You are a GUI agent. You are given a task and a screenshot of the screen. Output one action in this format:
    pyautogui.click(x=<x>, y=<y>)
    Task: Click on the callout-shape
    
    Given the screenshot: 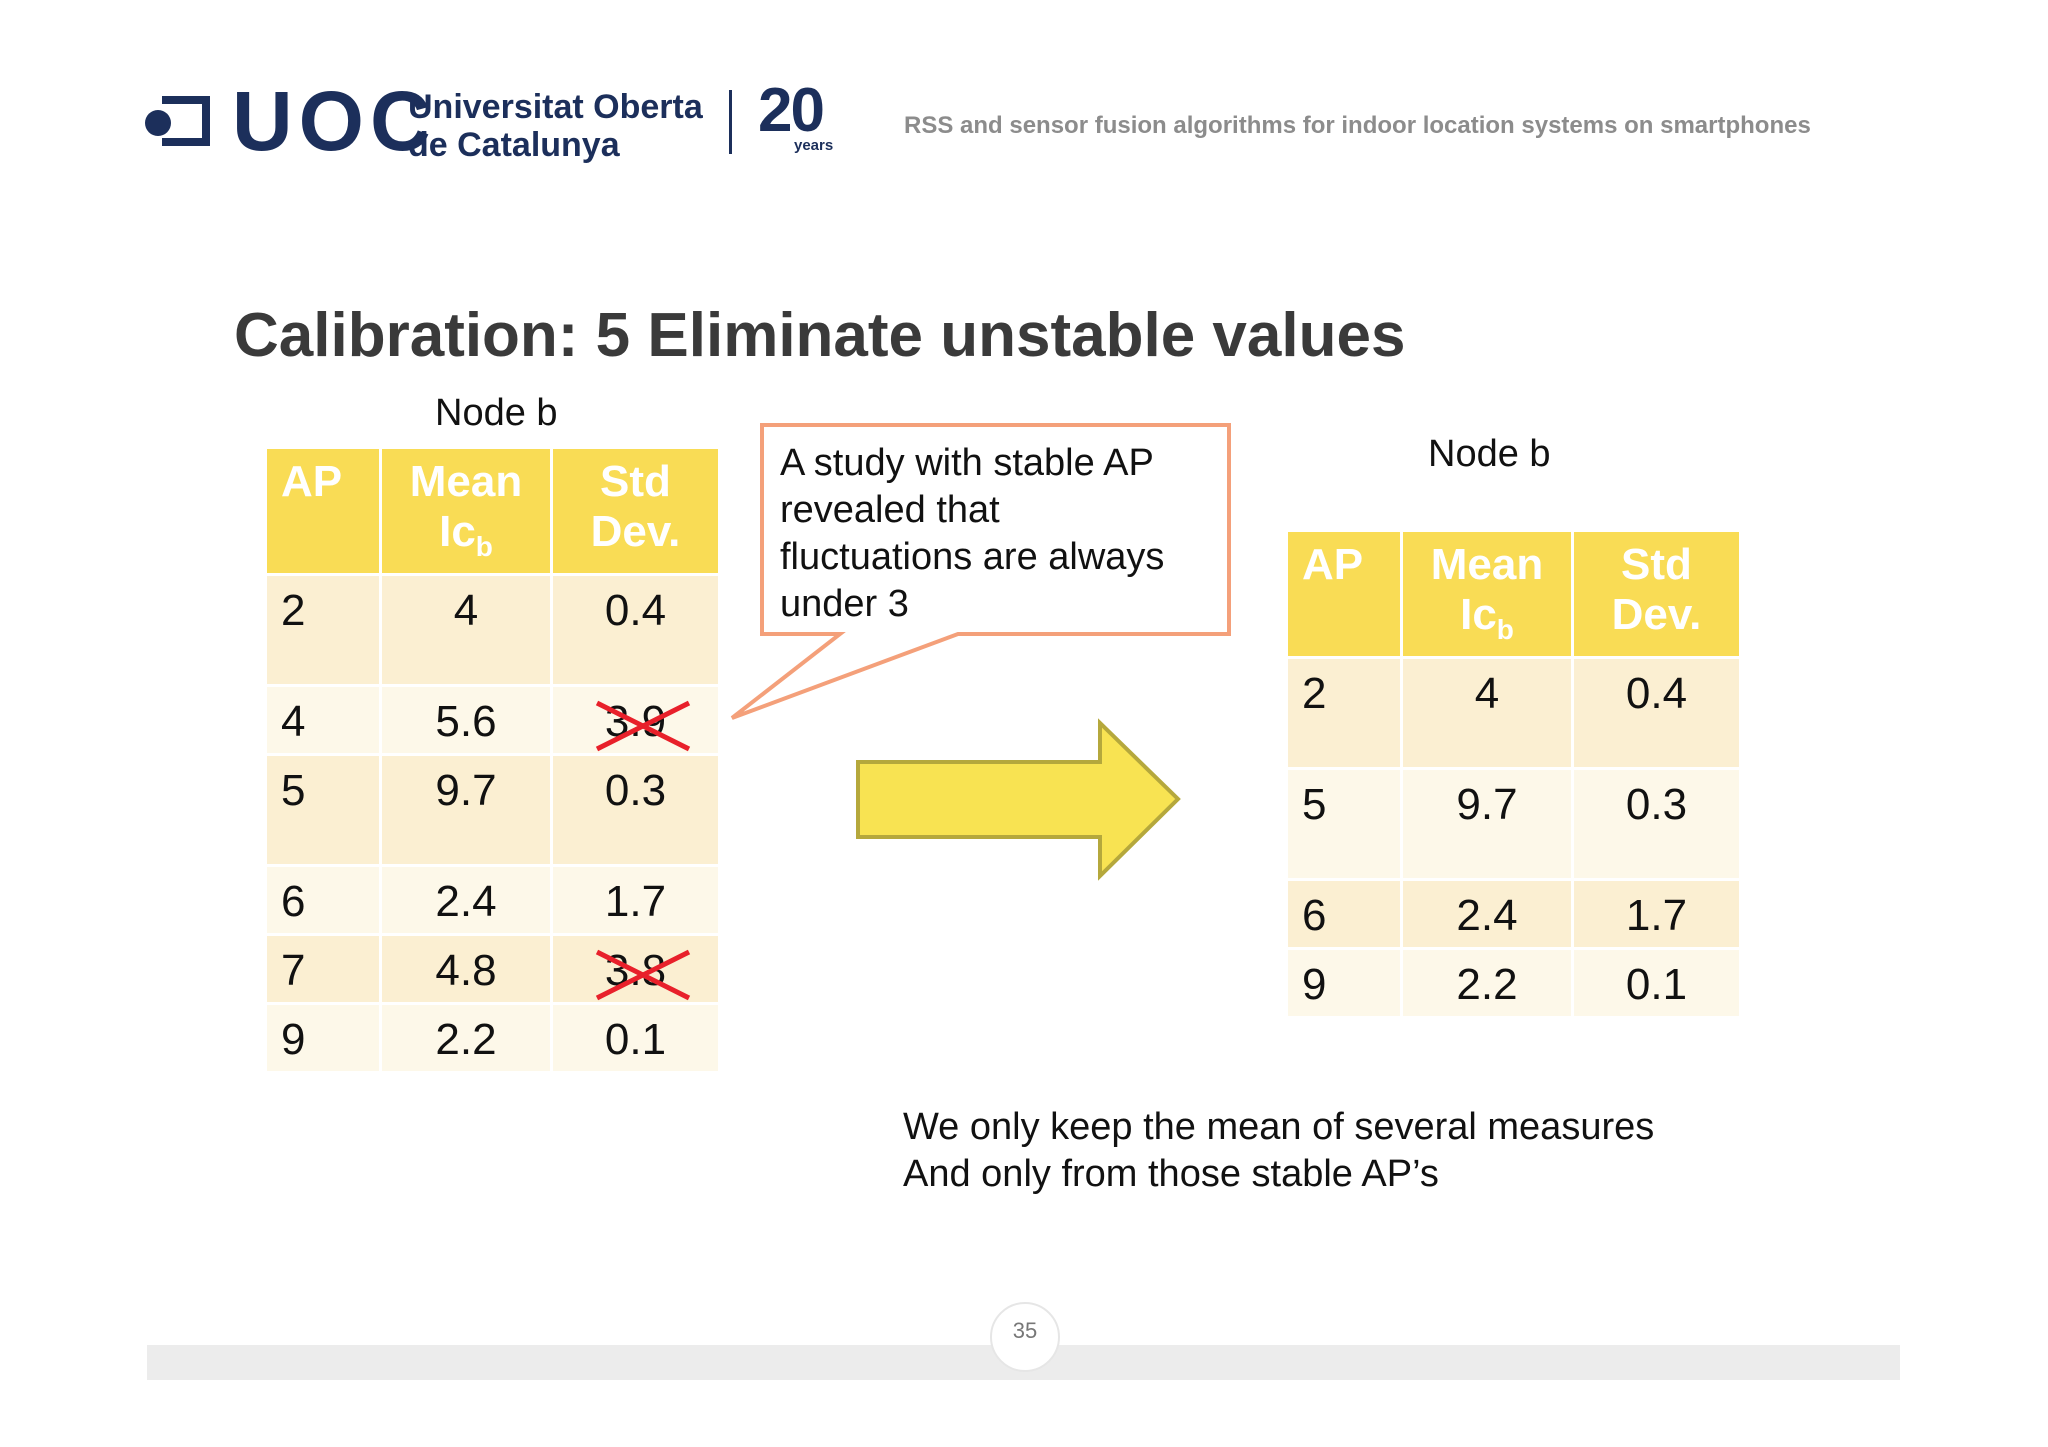 What is the action you would take?
    pyautogui.click(x=980, y=571)
    